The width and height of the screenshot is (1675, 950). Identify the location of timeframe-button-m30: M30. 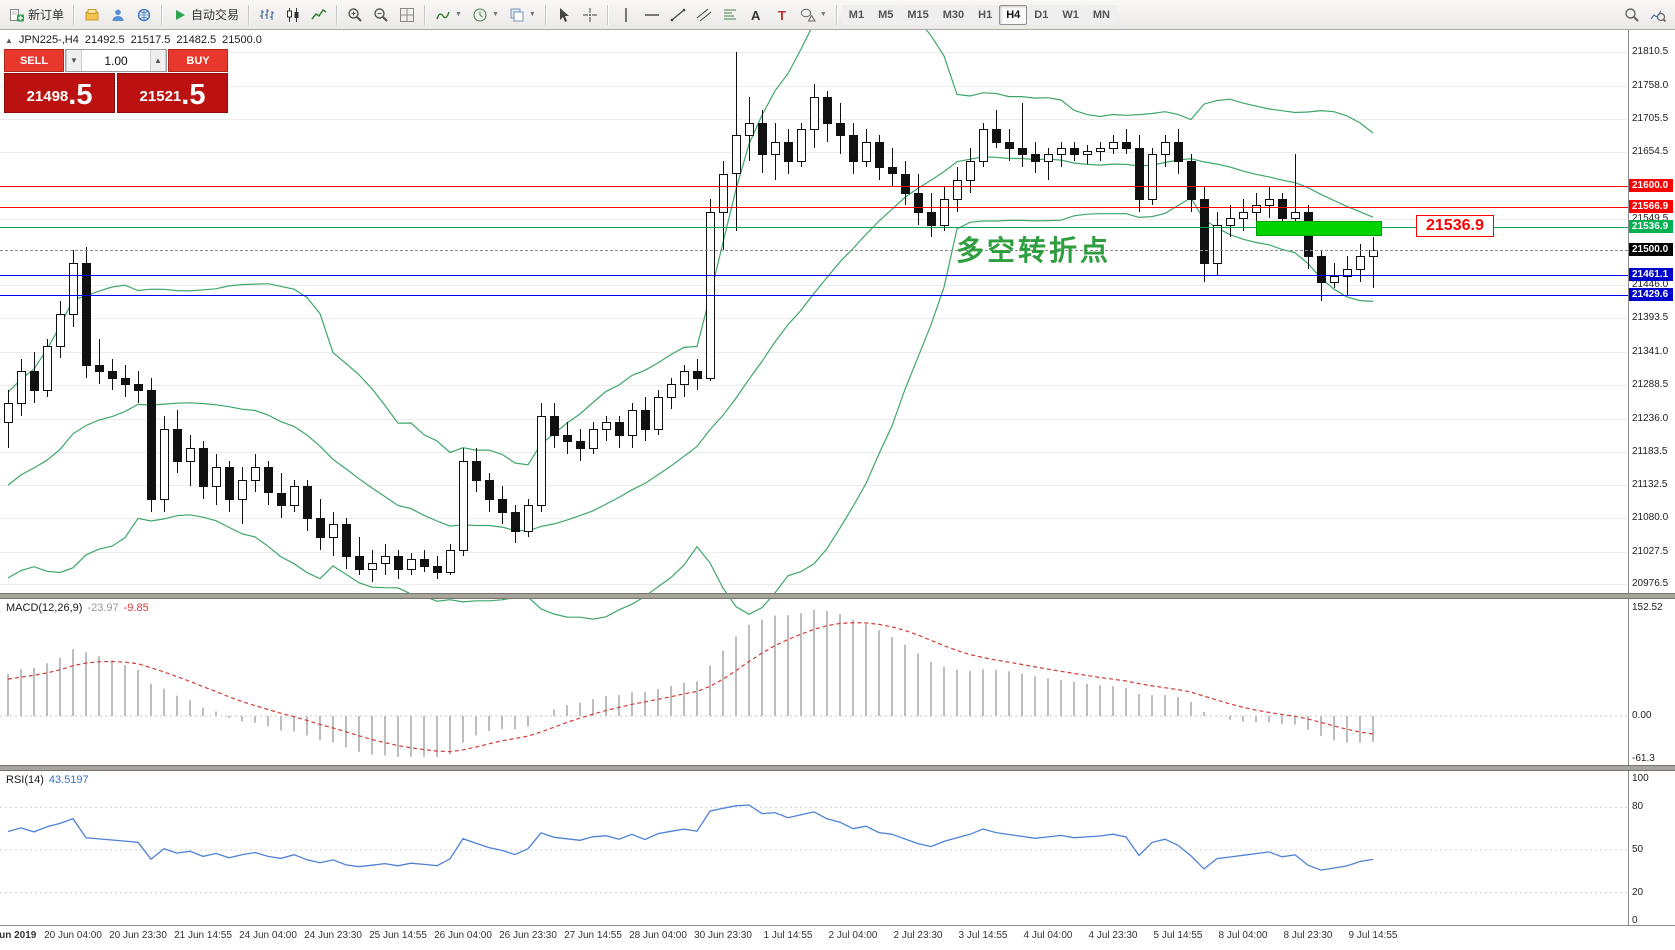
(953, 14).